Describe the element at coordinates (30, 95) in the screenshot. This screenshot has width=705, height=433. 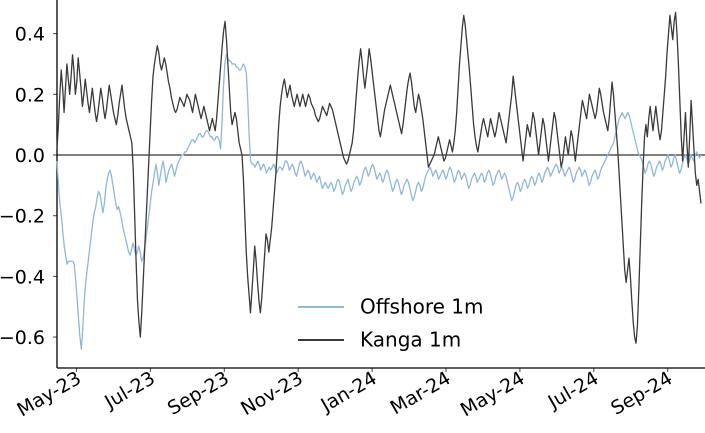
I see `y-tick-label: 0.2` at that location.